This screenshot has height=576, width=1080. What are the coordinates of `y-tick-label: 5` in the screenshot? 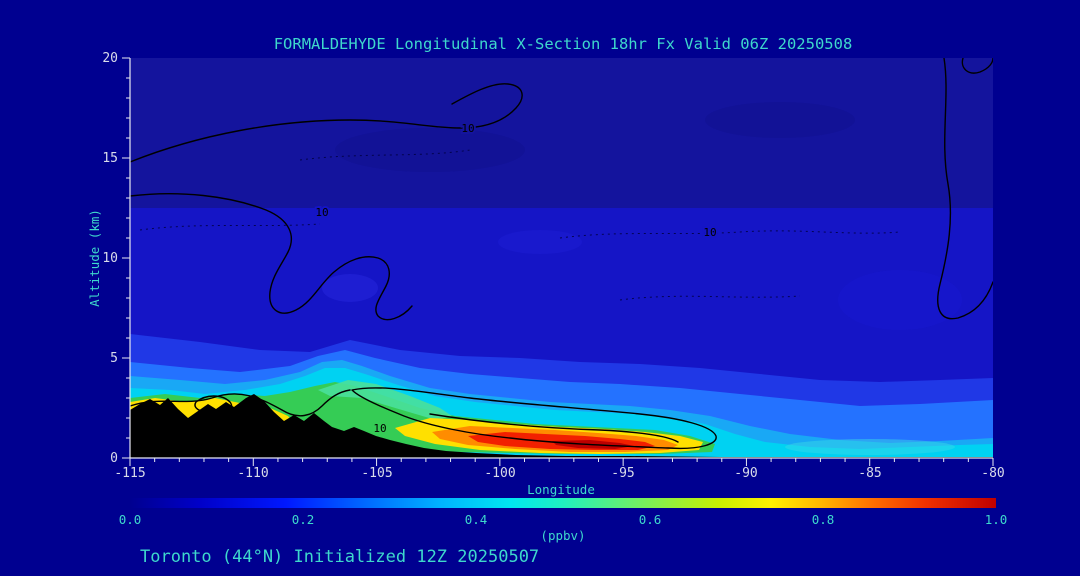 It's located at (114, 358).